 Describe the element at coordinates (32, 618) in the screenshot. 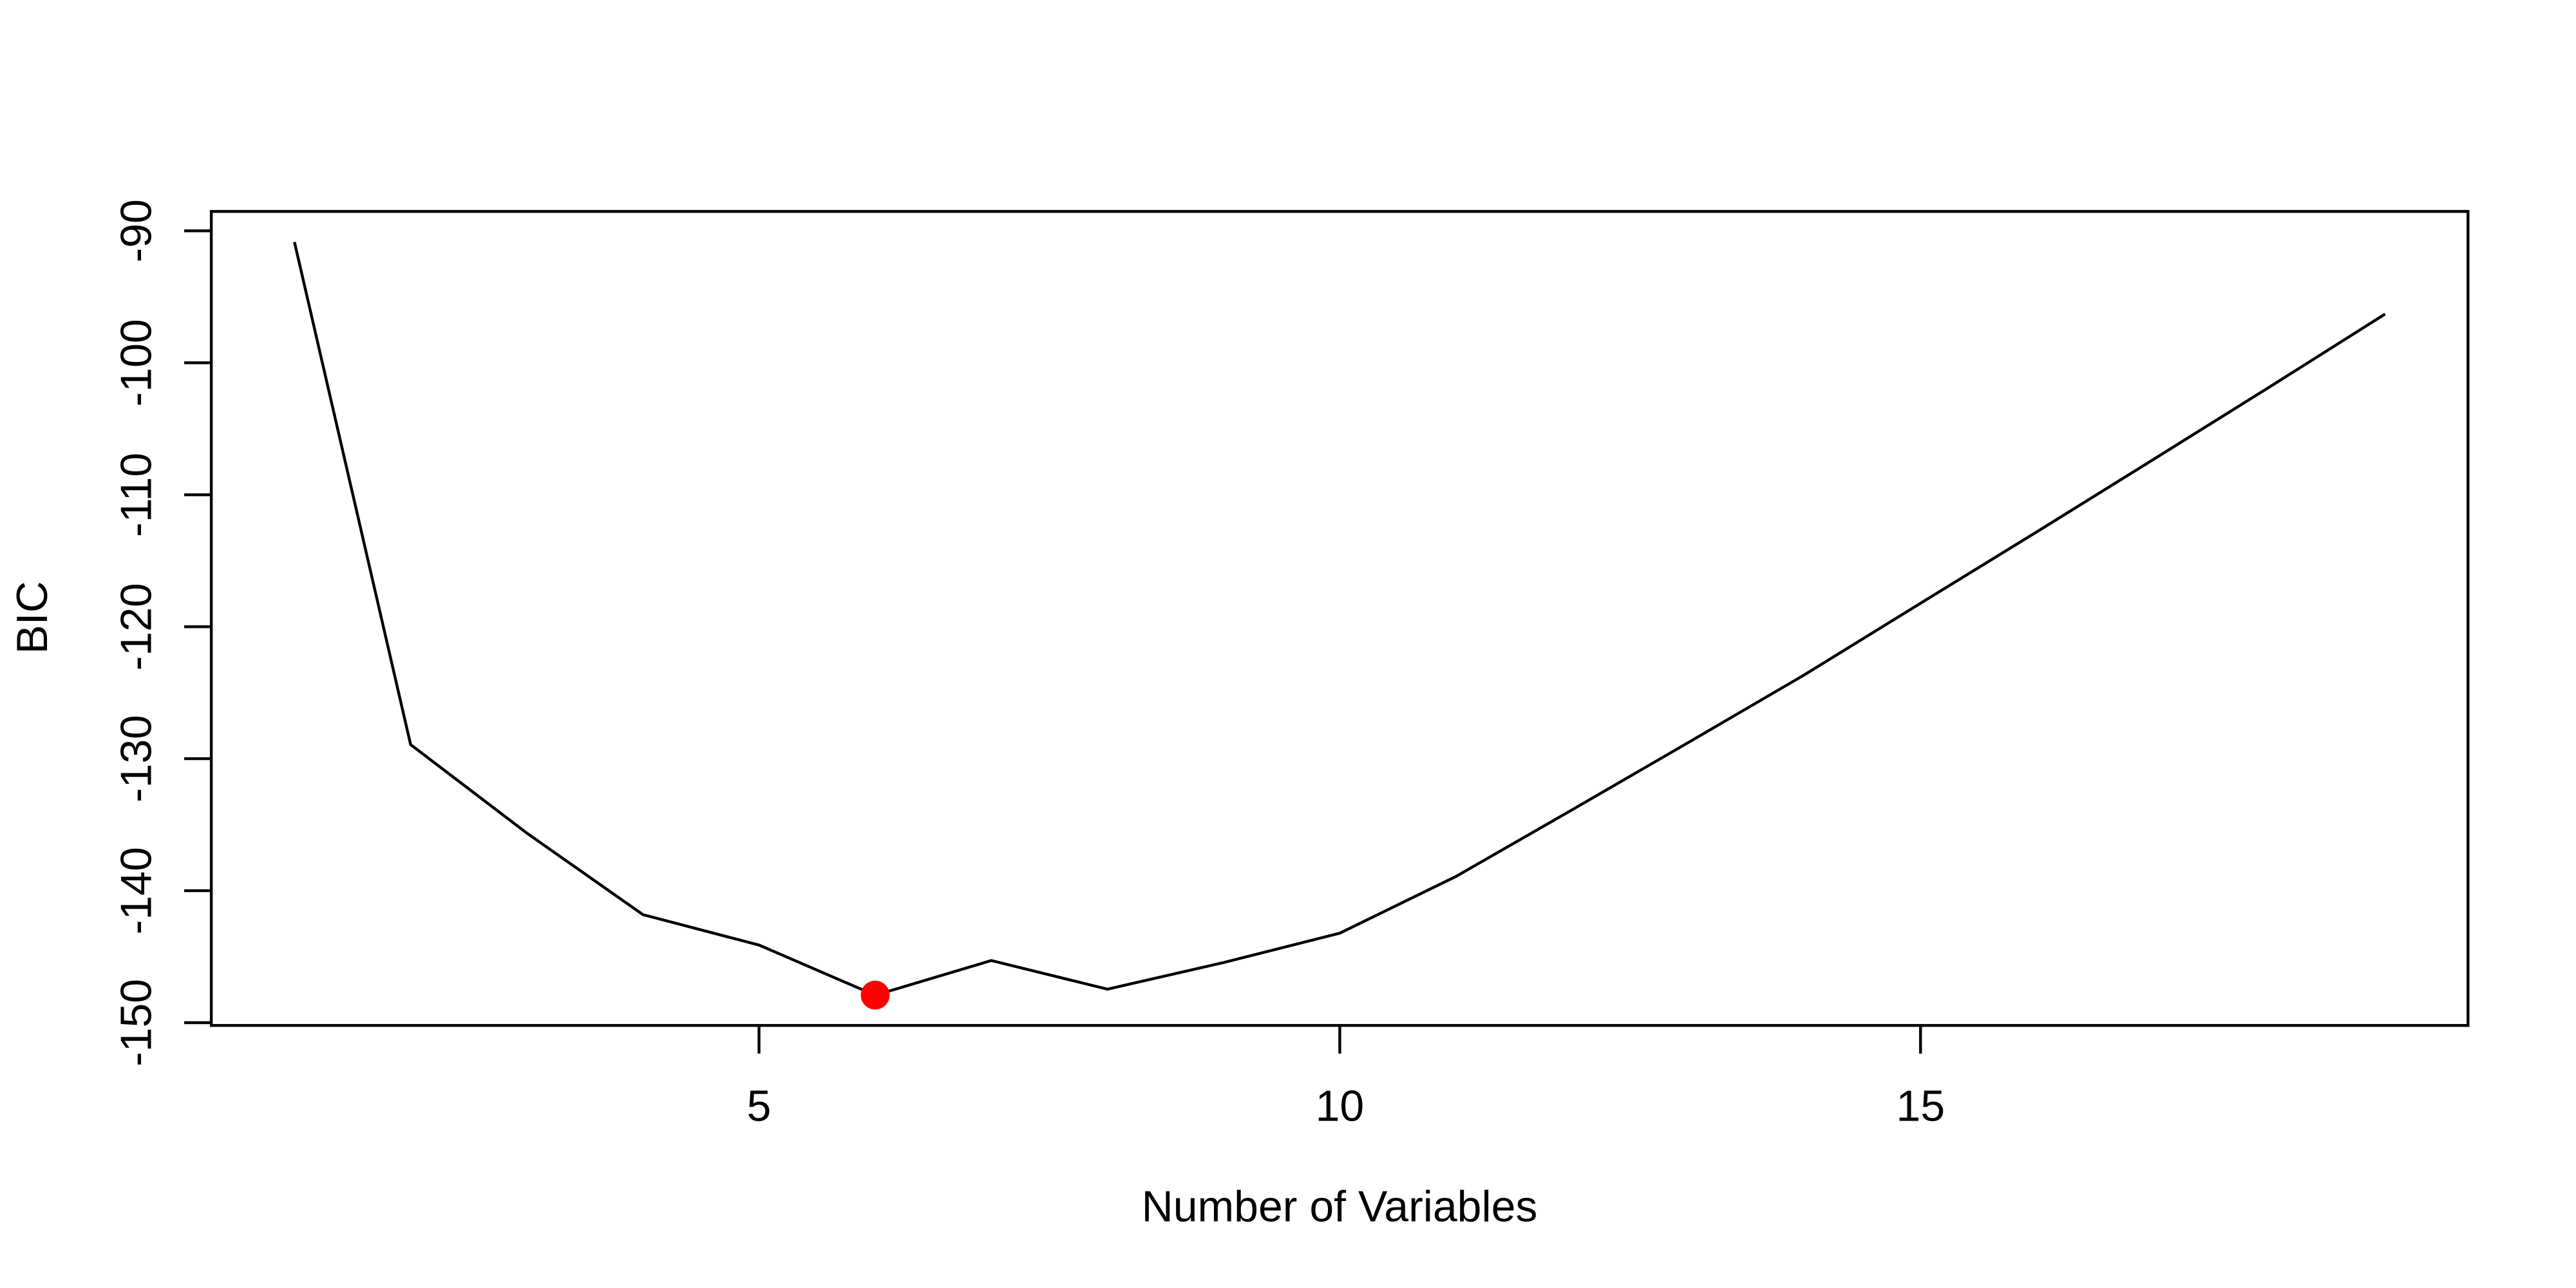

I see `svg-text: BIC` at that location.